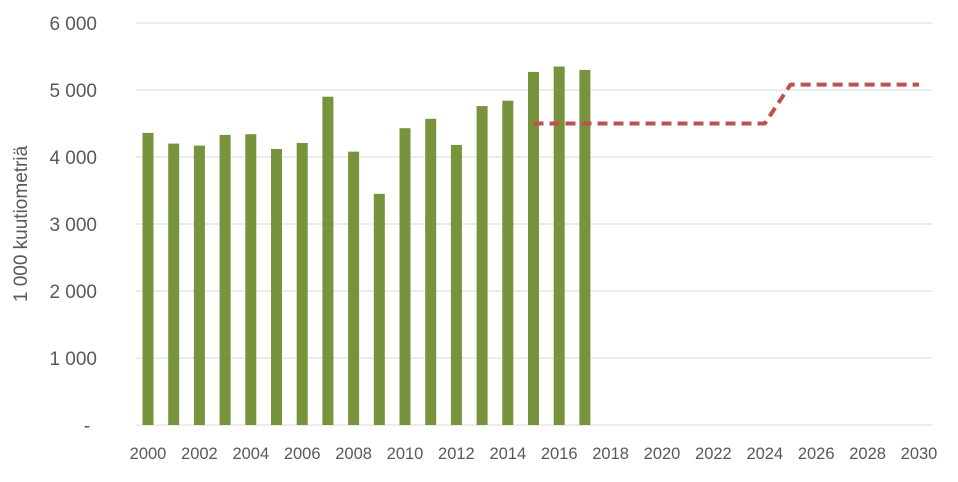 Image resolution: width=958 pixels, height=482 pixels. I want to click on x-tick-label: 2028, so click(867, 454).